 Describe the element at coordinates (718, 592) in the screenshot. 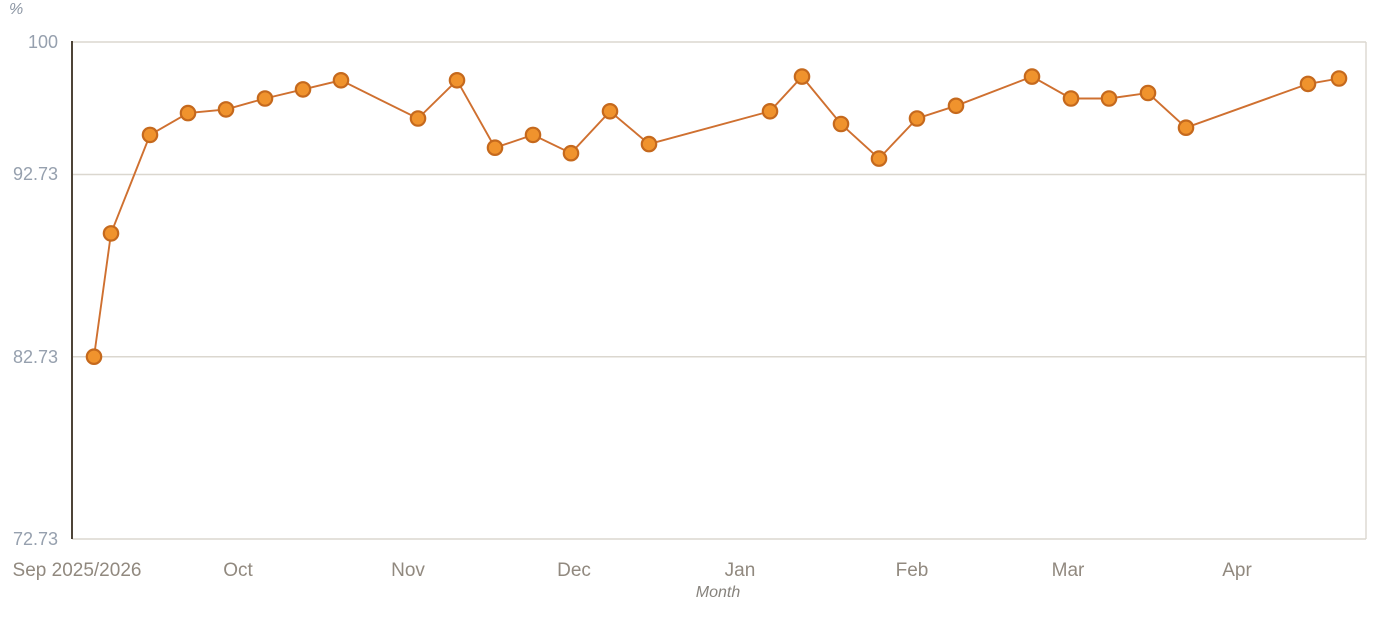

I see `x-axis-title: Month` at that location.